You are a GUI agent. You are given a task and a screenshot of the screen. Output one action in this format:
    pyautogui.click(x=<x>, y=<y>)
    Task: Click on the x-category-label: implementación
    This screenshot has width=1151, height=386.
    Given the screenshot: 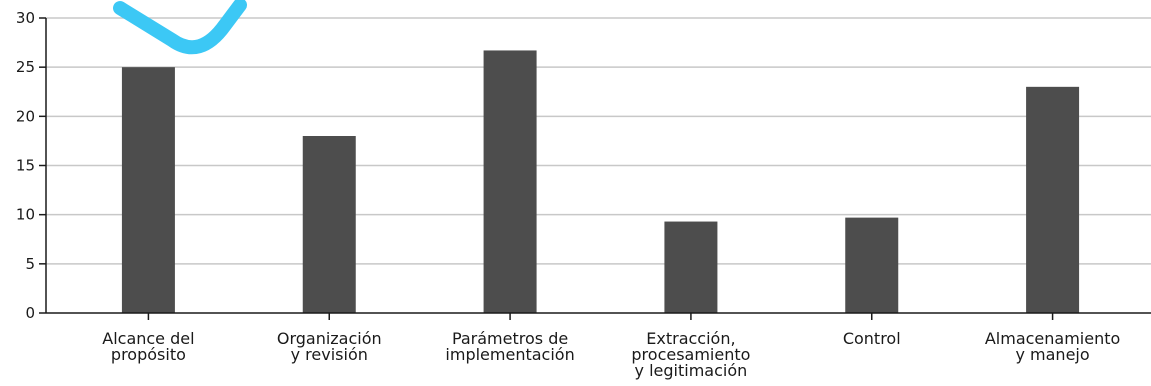 What is the action you would take?
    pyautogui.click(x=509, y=354)
    